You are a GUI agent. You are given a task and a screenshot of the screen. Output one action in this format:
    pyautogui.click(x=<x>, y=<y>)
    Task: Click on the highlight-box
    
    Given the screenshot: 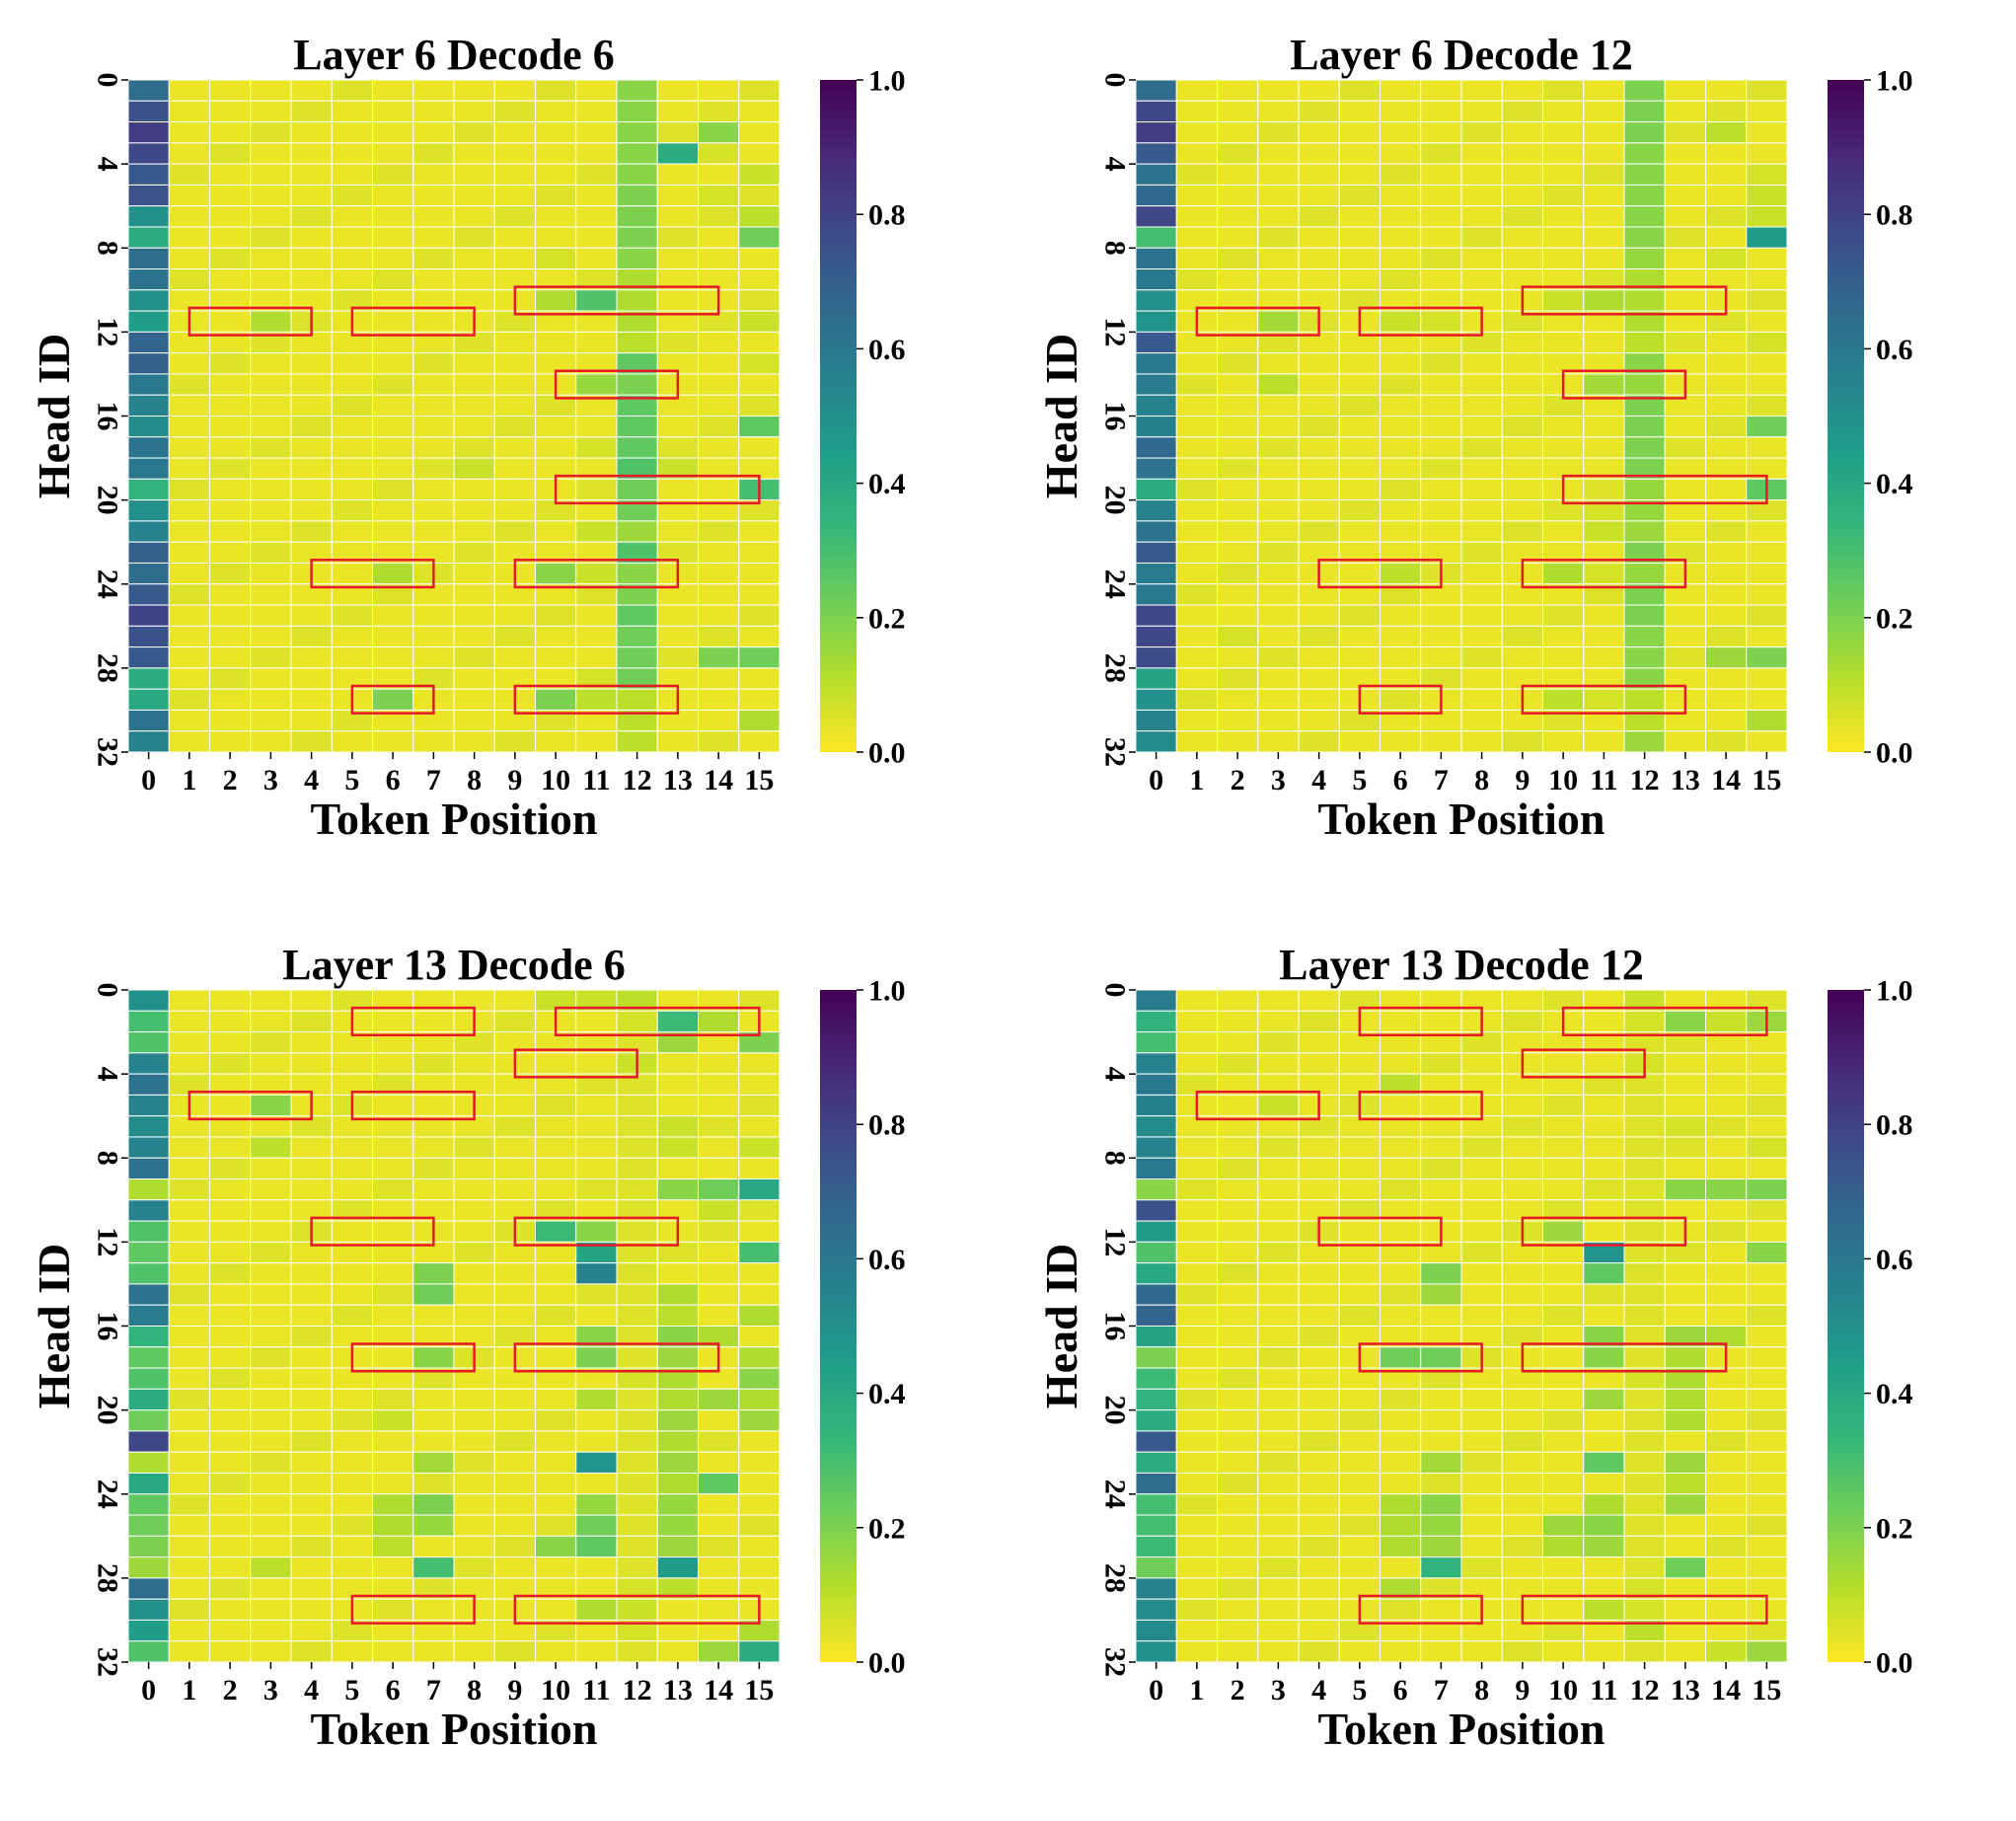 What is the action you would take?
    pyautogui.click(x=1624, y=384)
    